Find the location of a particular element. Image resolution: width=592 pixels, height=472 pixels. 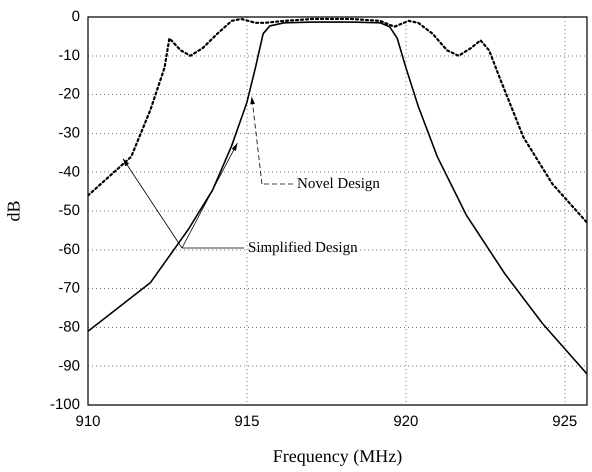

y-tick-label: -10 is located at coordinates (69, 55).